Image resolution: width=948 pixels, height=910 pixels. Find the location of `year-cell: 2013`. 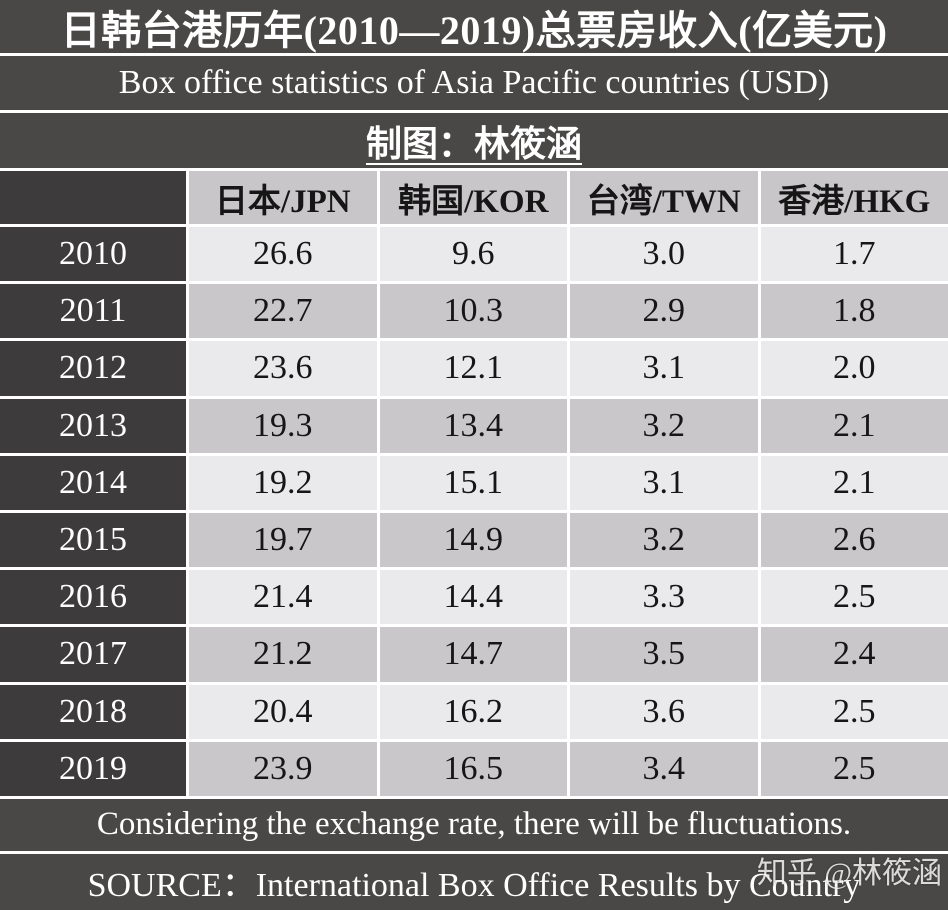

year-cell: 2013 is located at coordinates (93, 426).